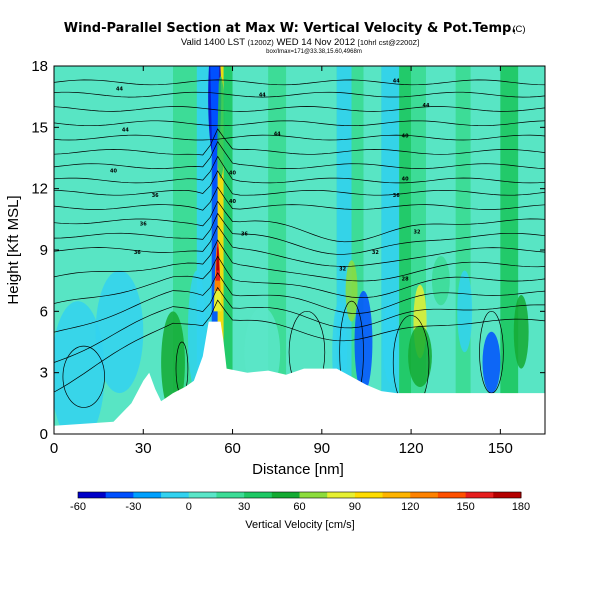 The image size is (600, 600). What do you see at coordinates (405, 280) in the screenshot?
I see `contour-label: 28` at bounding box center [405, 280].